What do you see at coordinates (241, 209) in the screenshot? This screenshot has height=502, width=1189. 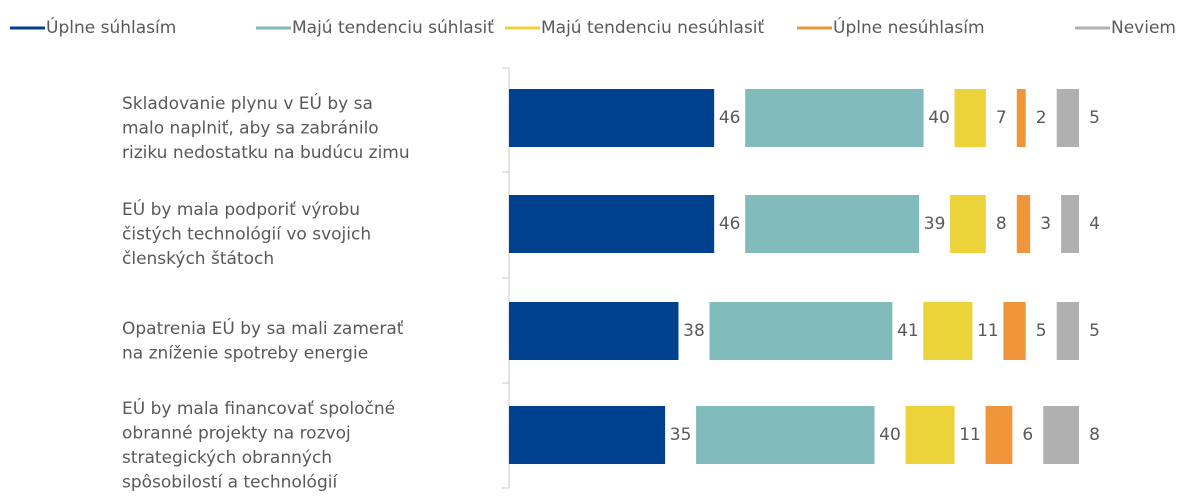 I see `category-label: EÚ by mala podporiť výrobu` at bounding box center [241, 209].